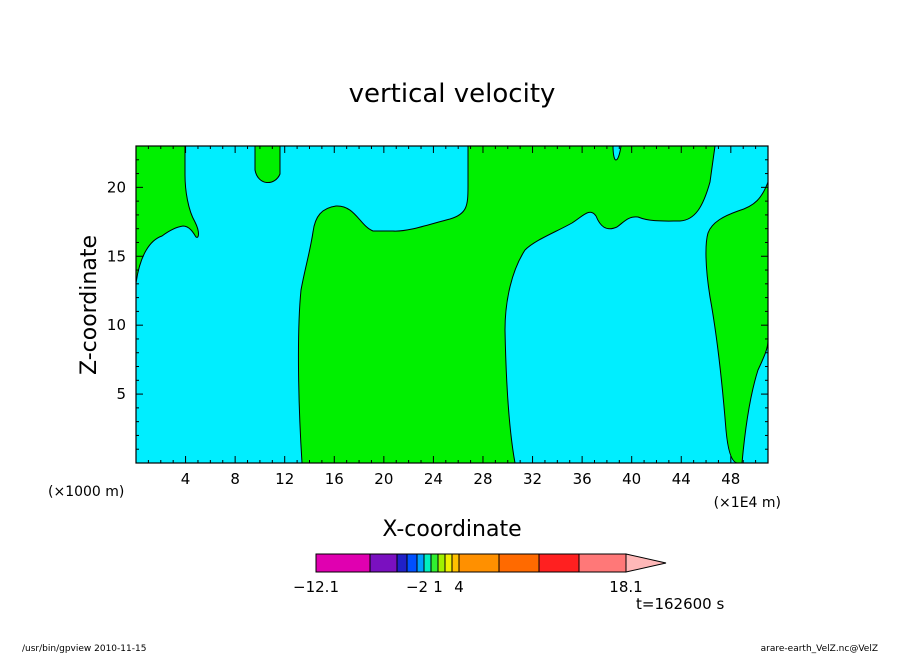 The width and height of the screenshot is (904, 654). What do you see at coordinates (316, 587) in the screenshot?
I see `colorbar-label: −12.1` at bounding box center [316, 587].